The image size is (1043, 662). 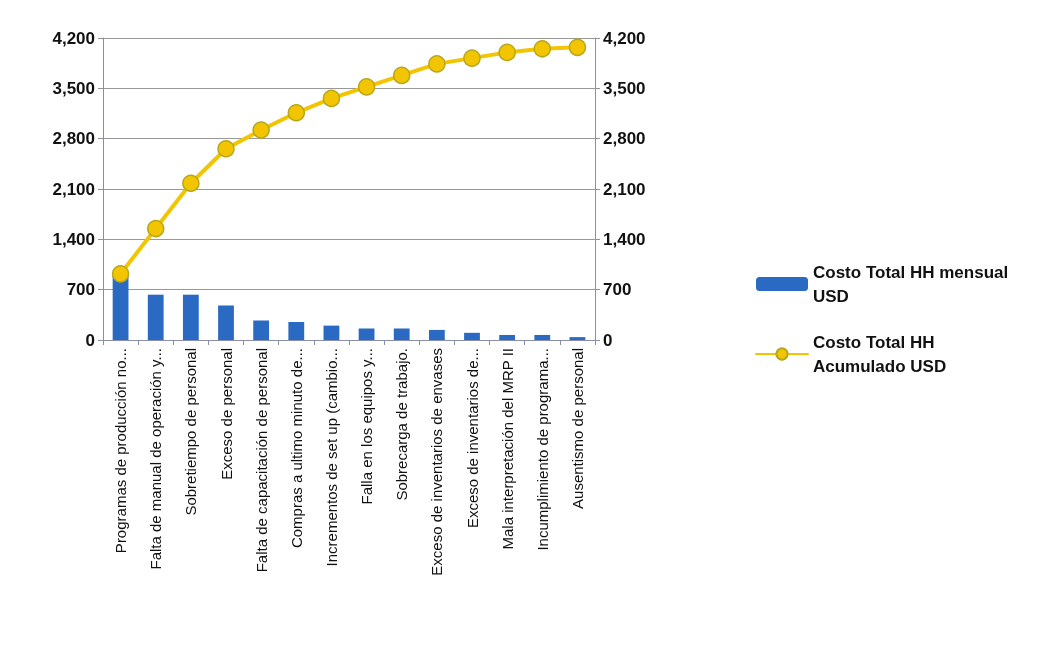 I want to click on y2-tick-label: 4,200, so click(x=624, y=38).